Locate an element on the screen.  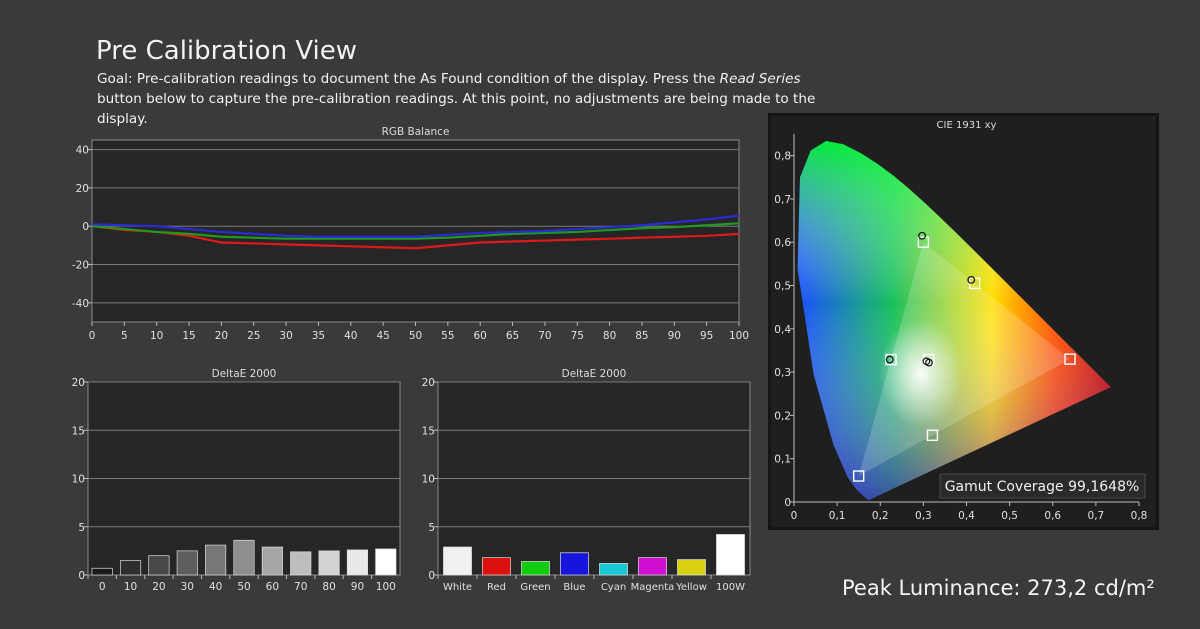
x-tick-label: 25 is located at coordinates (253, 336).